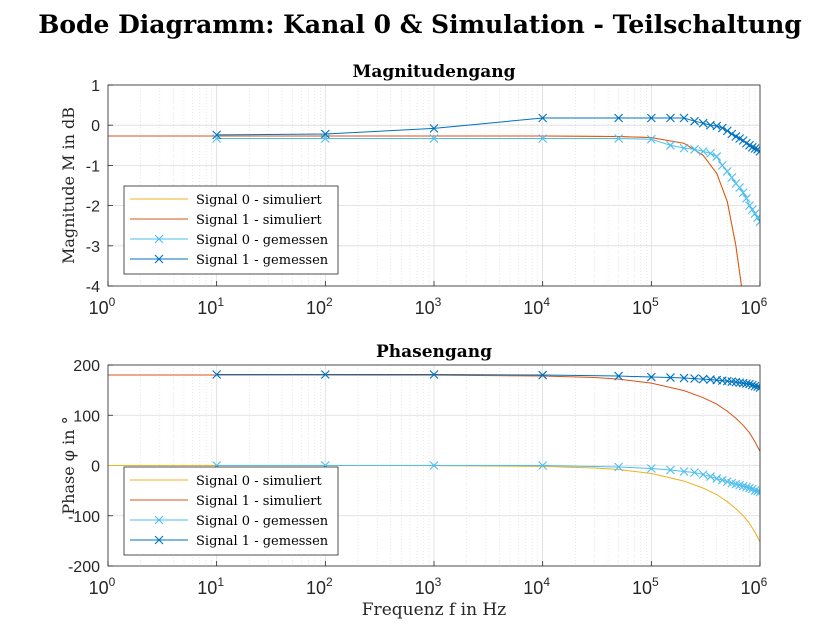 This screenshot has width=840, height=630. What do you see at coordinates (536, 586) in the screenshot?
I see `x-tick-label: 10⁴` at bounding box center [536, 586].